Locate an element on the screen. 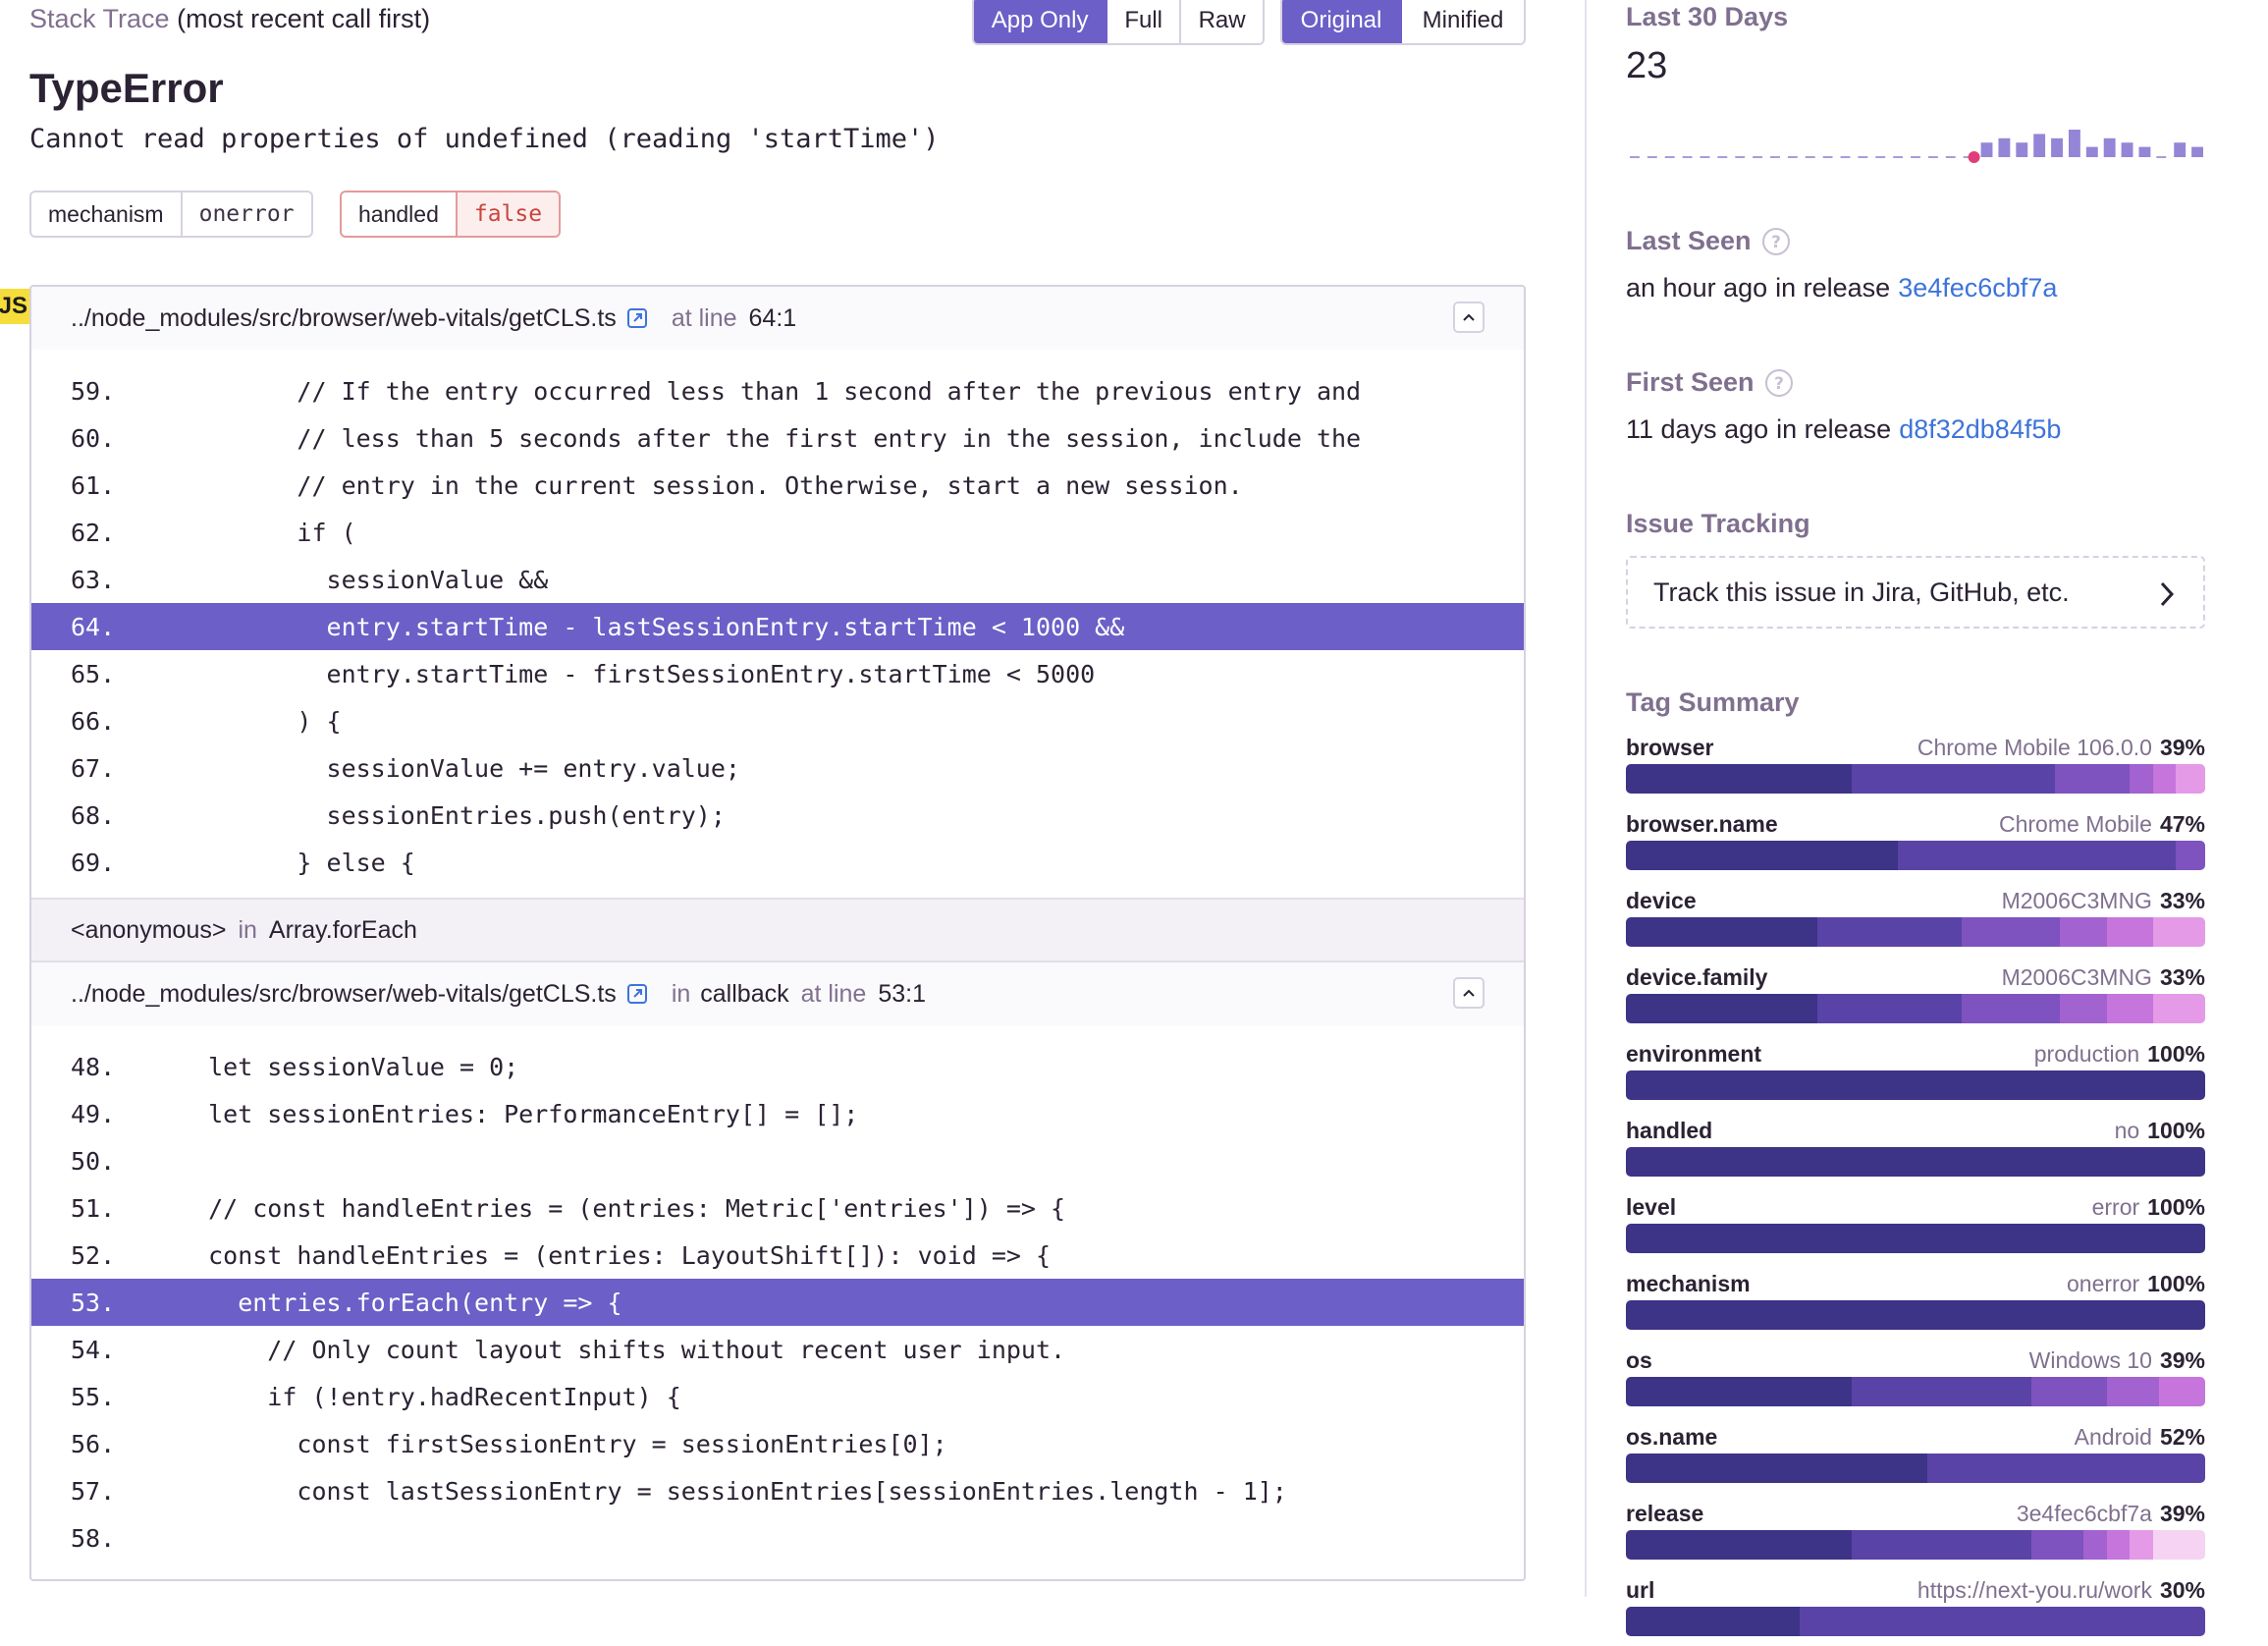  anonymous-frame-row: <anonymous> in Array.forEach is located at coordinates (778, 930).